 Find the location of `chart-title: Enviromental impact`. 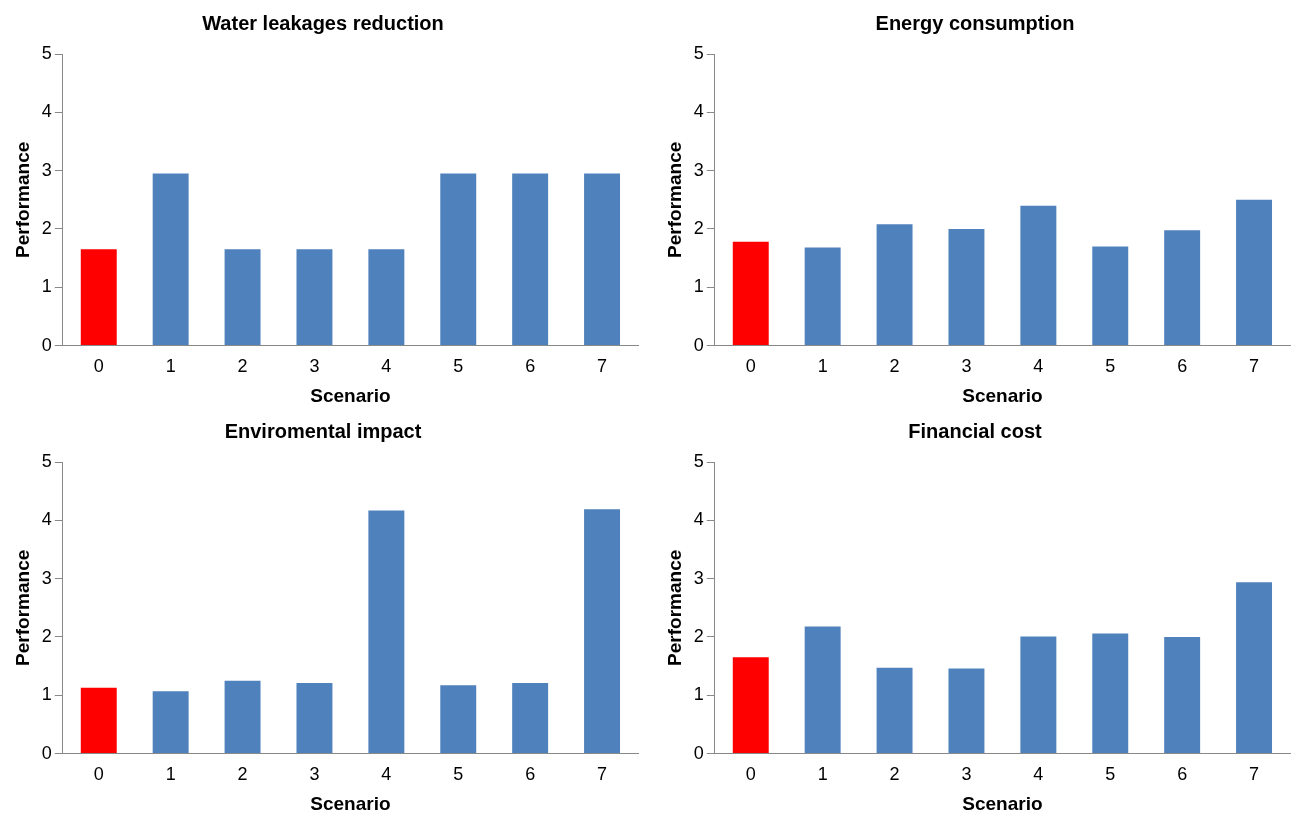

chart-title: Enviromental impact is located at coordinates (323, 430).